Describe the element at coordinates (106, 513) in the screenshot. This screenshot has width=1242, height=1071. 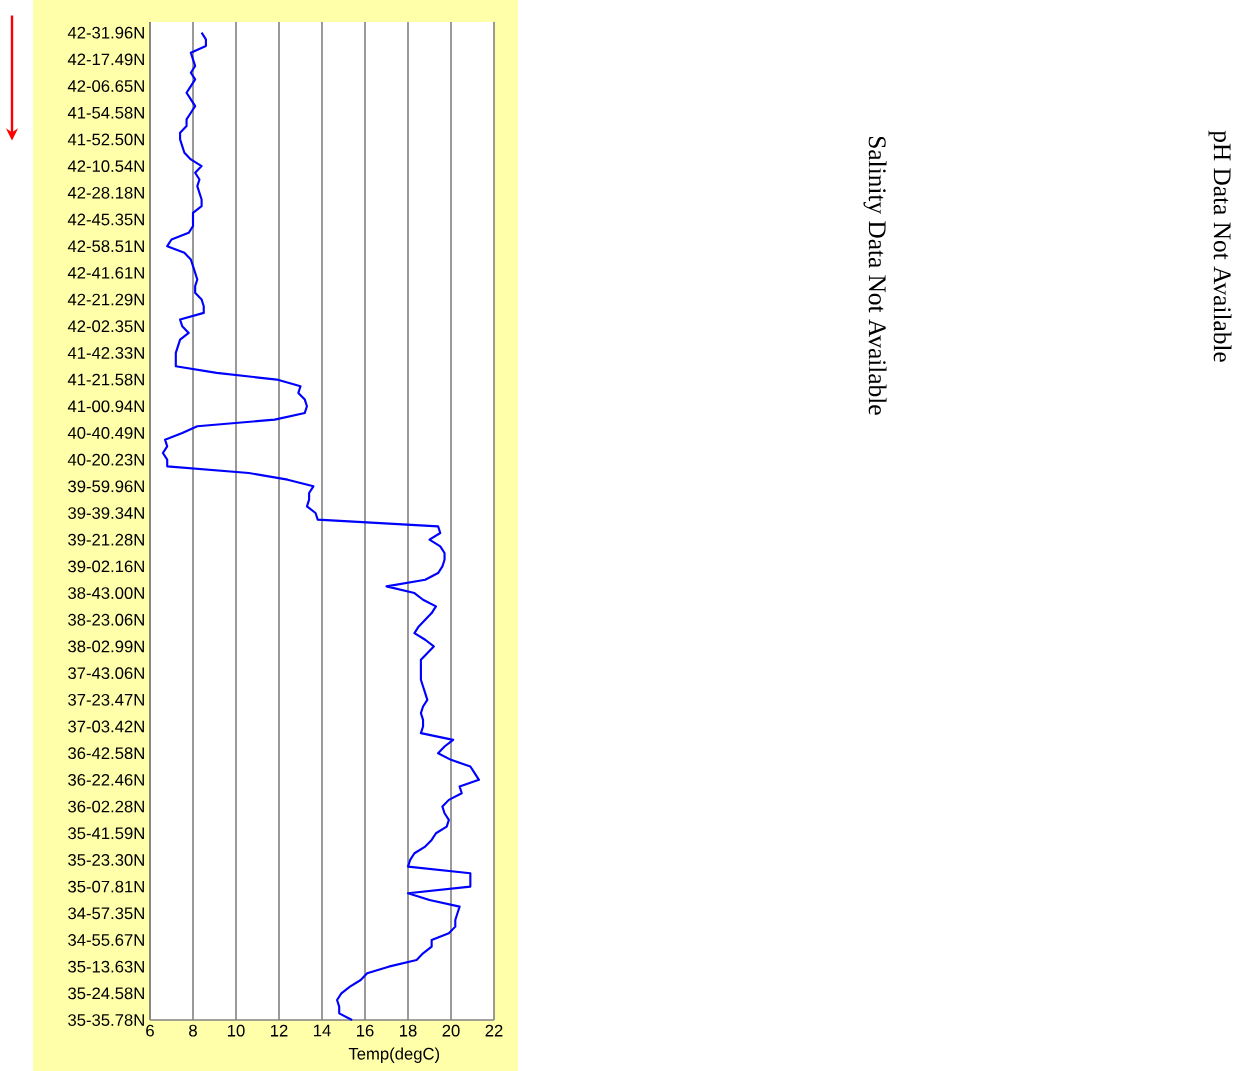
I see `y-tick-label: 39-39.34N` at that location.